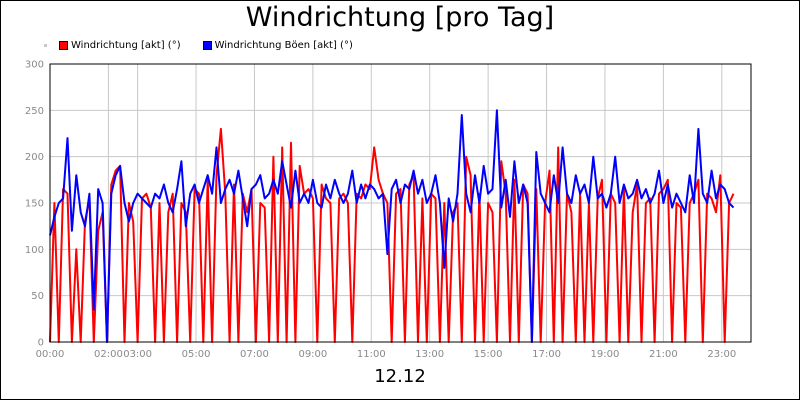 Image resolution: width=800 pixels, height=400 pixels. What do you see at coordinates (63, 45) in the screenshot?
I see `legend-swatch-red-icon` at bounding box center [63, 45].